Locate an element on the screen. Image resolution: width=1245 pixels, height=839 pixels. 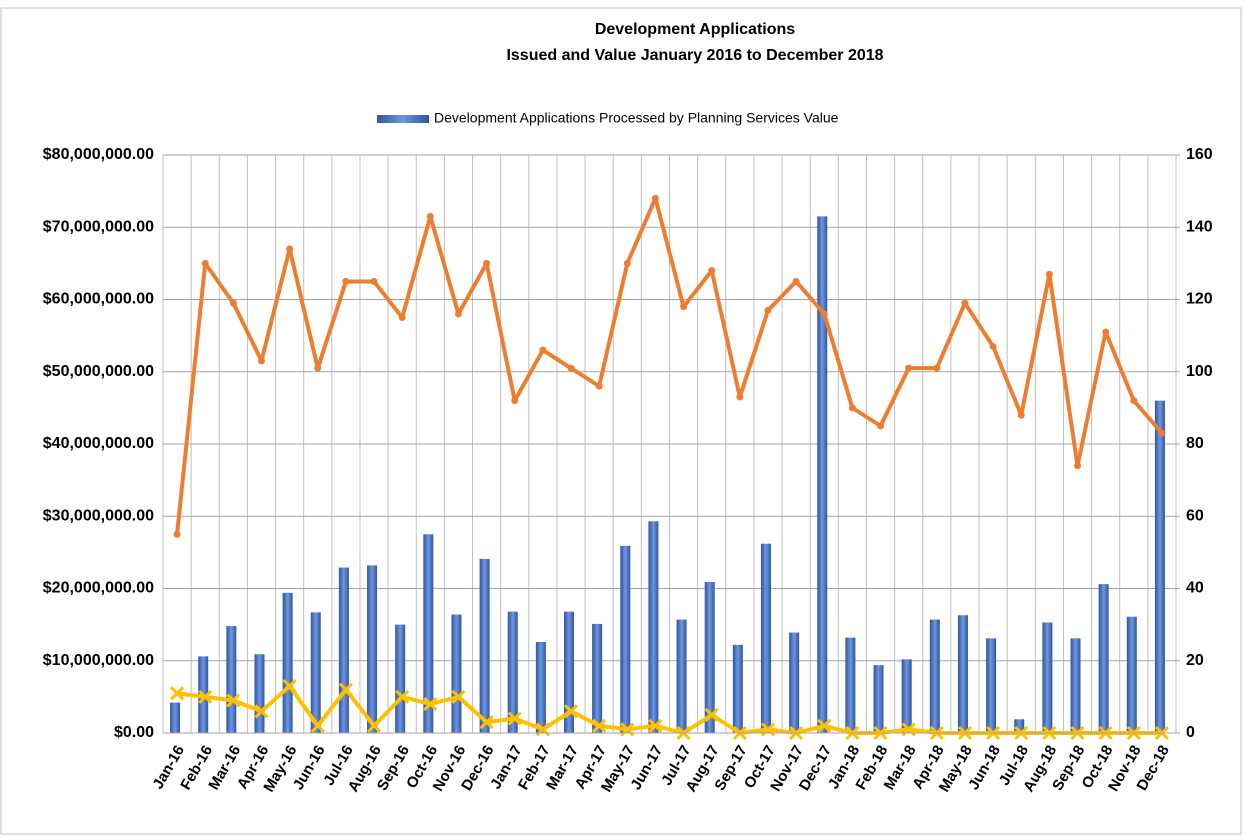
y2-tick-label: 40 is located at coordinates (1195, 588).